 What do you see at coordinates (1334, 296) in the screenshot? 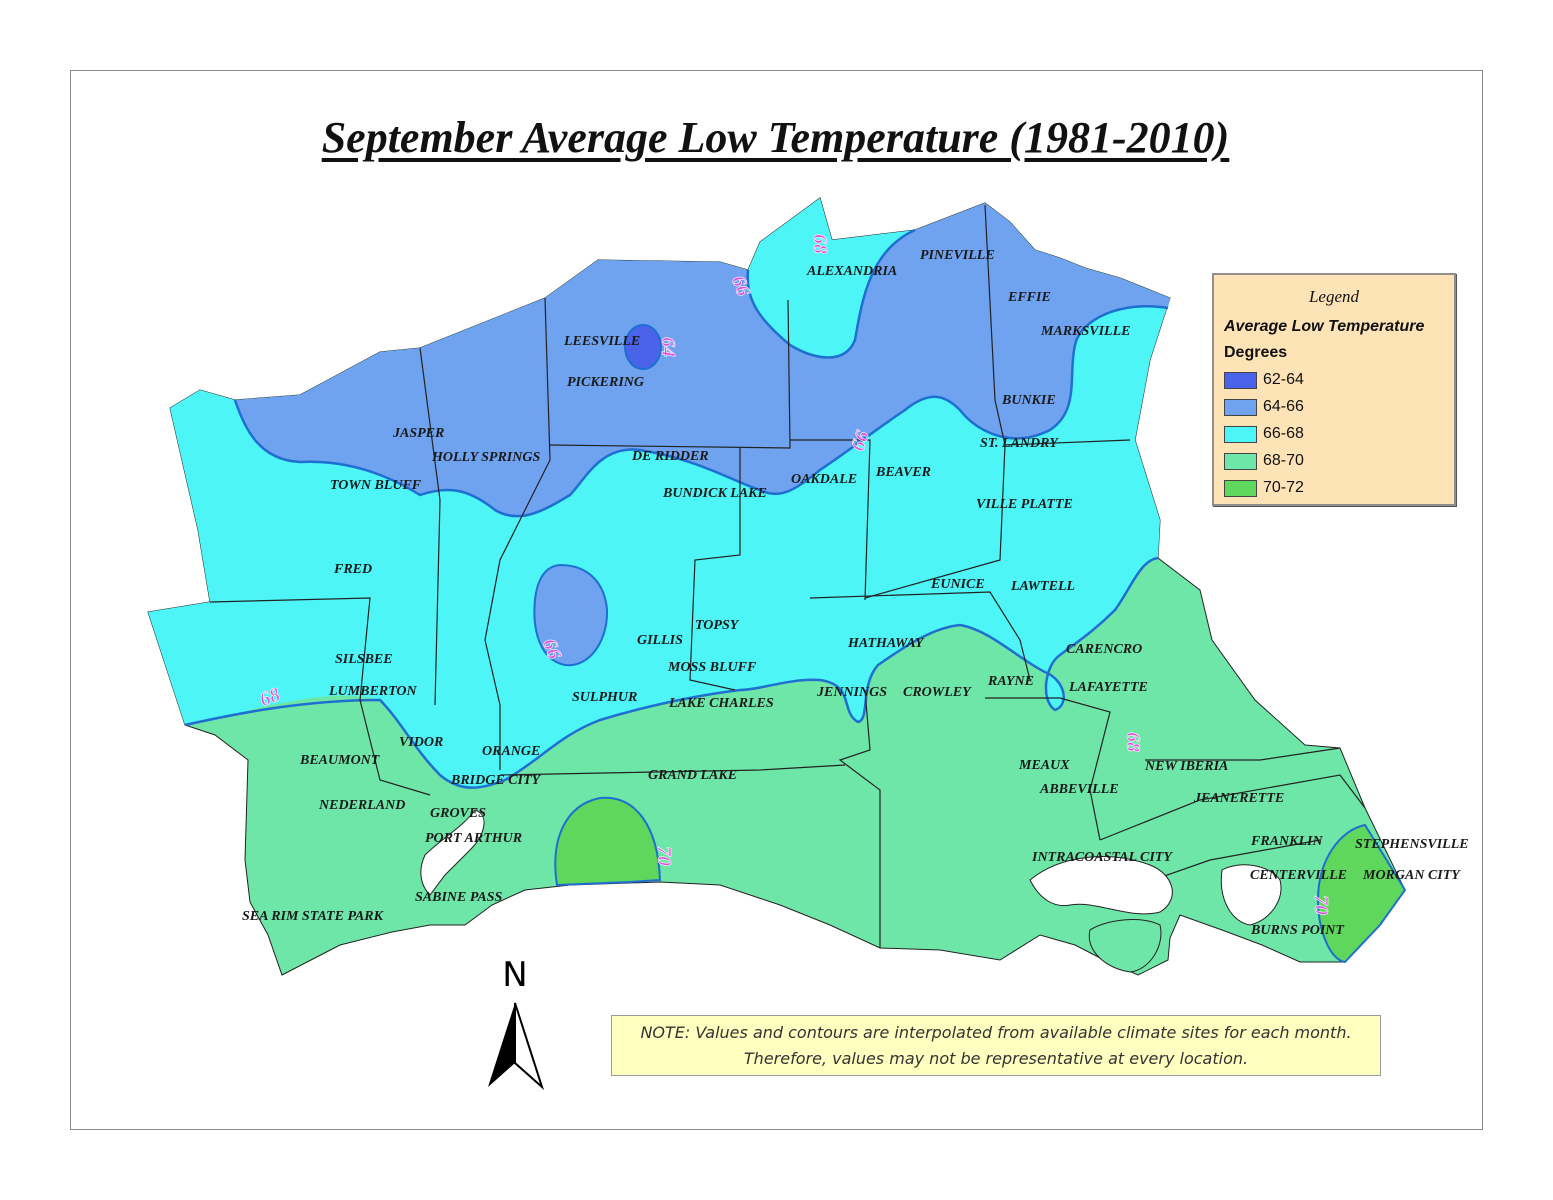
I see `legend-title: Legend` at bounding box center [1334, 296].